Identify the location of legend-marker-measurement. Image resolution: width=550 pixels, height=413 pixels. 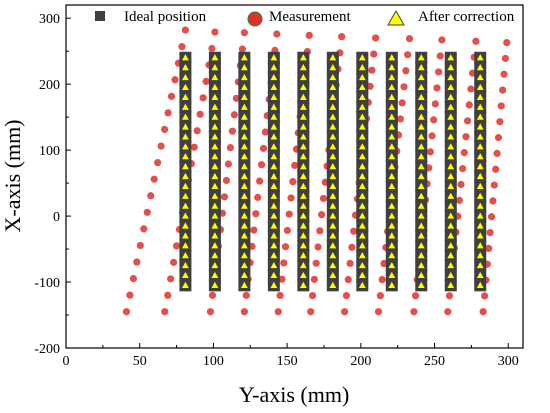
(255, 19).